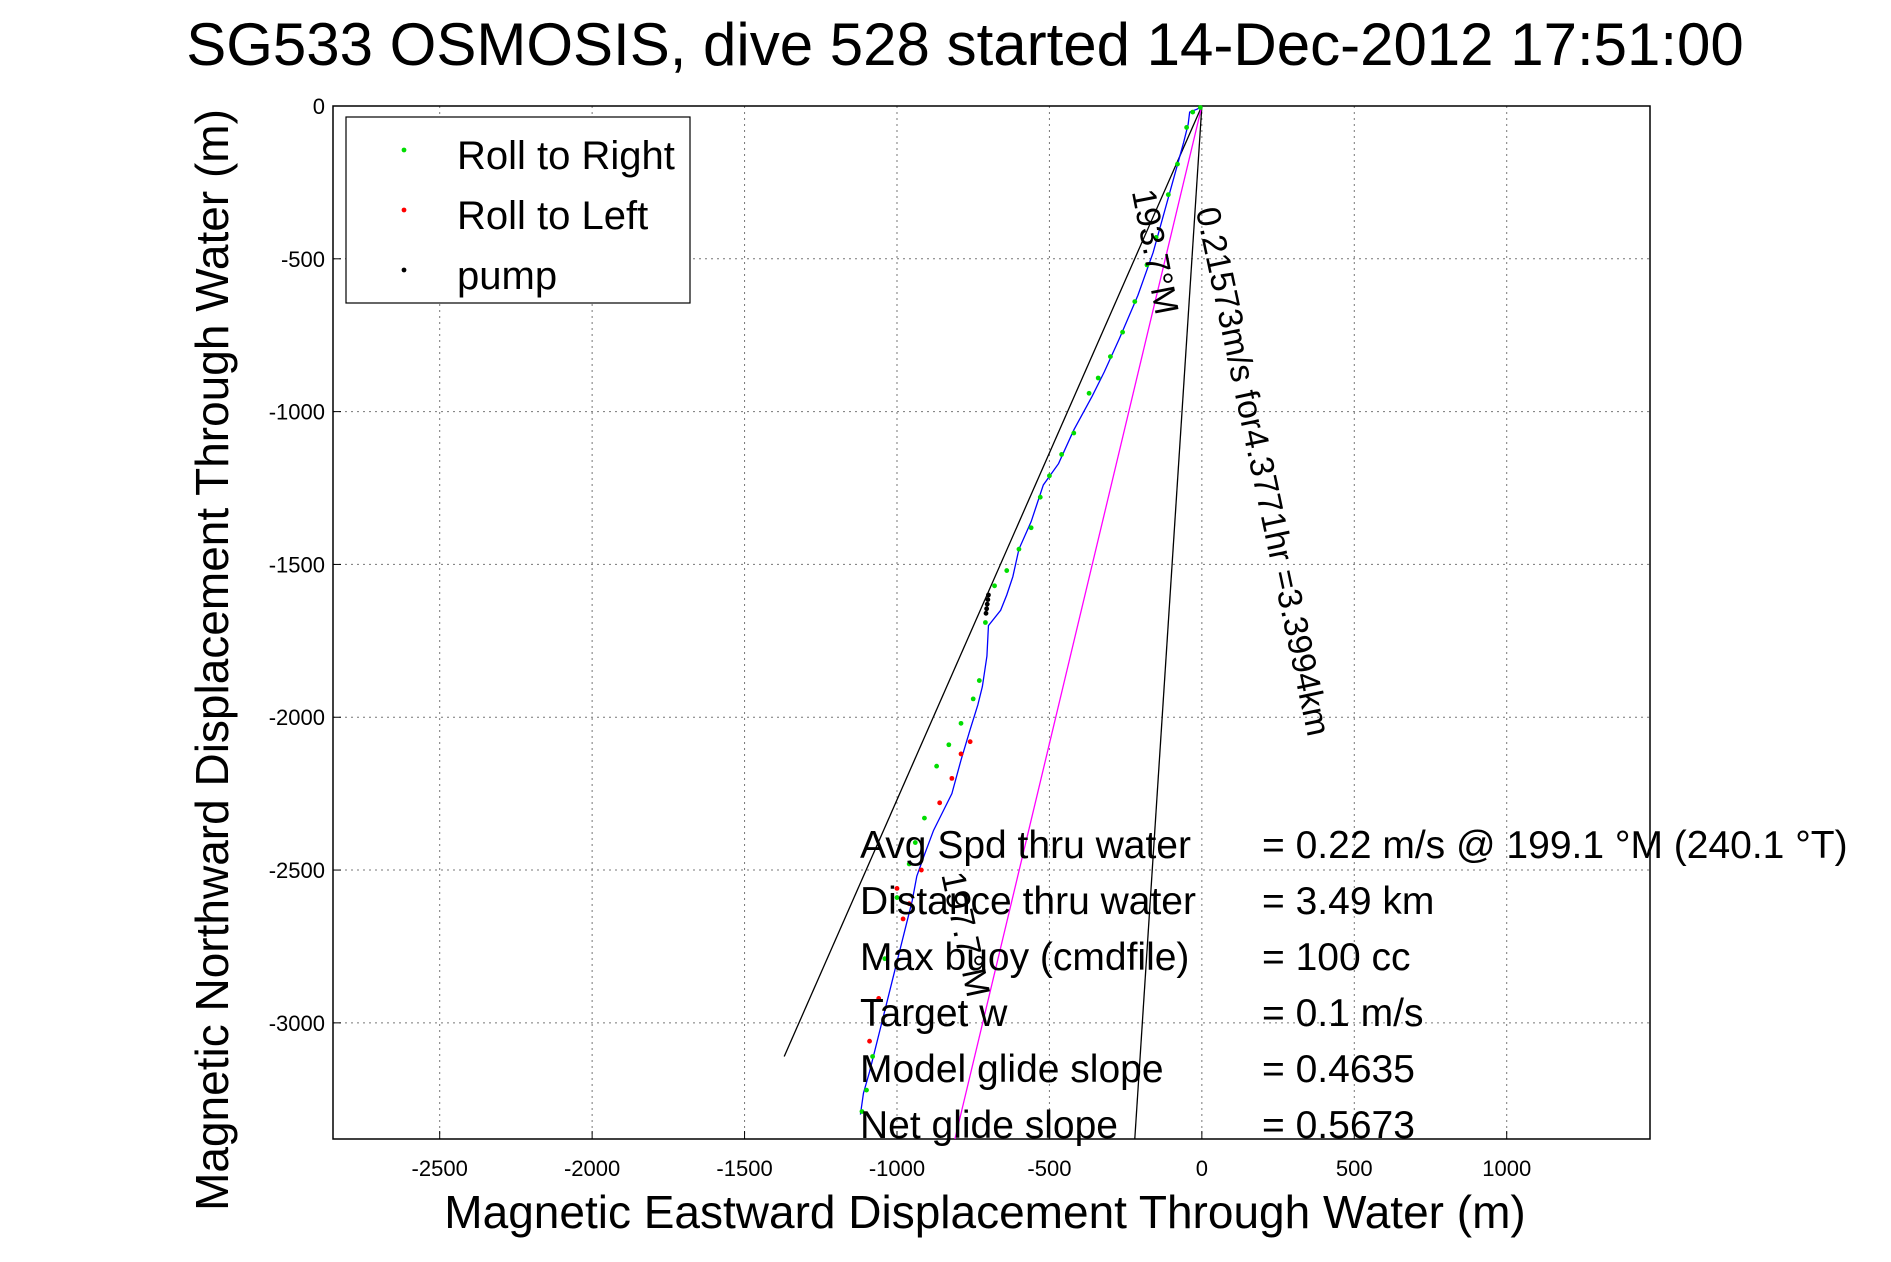  Describe the element at coordinates (507, 276) in the screenshot. I see `legend-label: pump` at that location.